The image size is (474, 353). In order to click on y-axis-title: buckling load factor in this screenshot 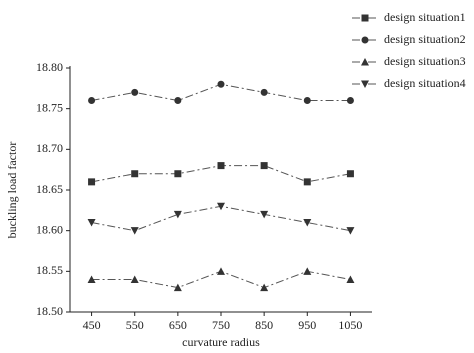, I will do `click(12, 190)`.